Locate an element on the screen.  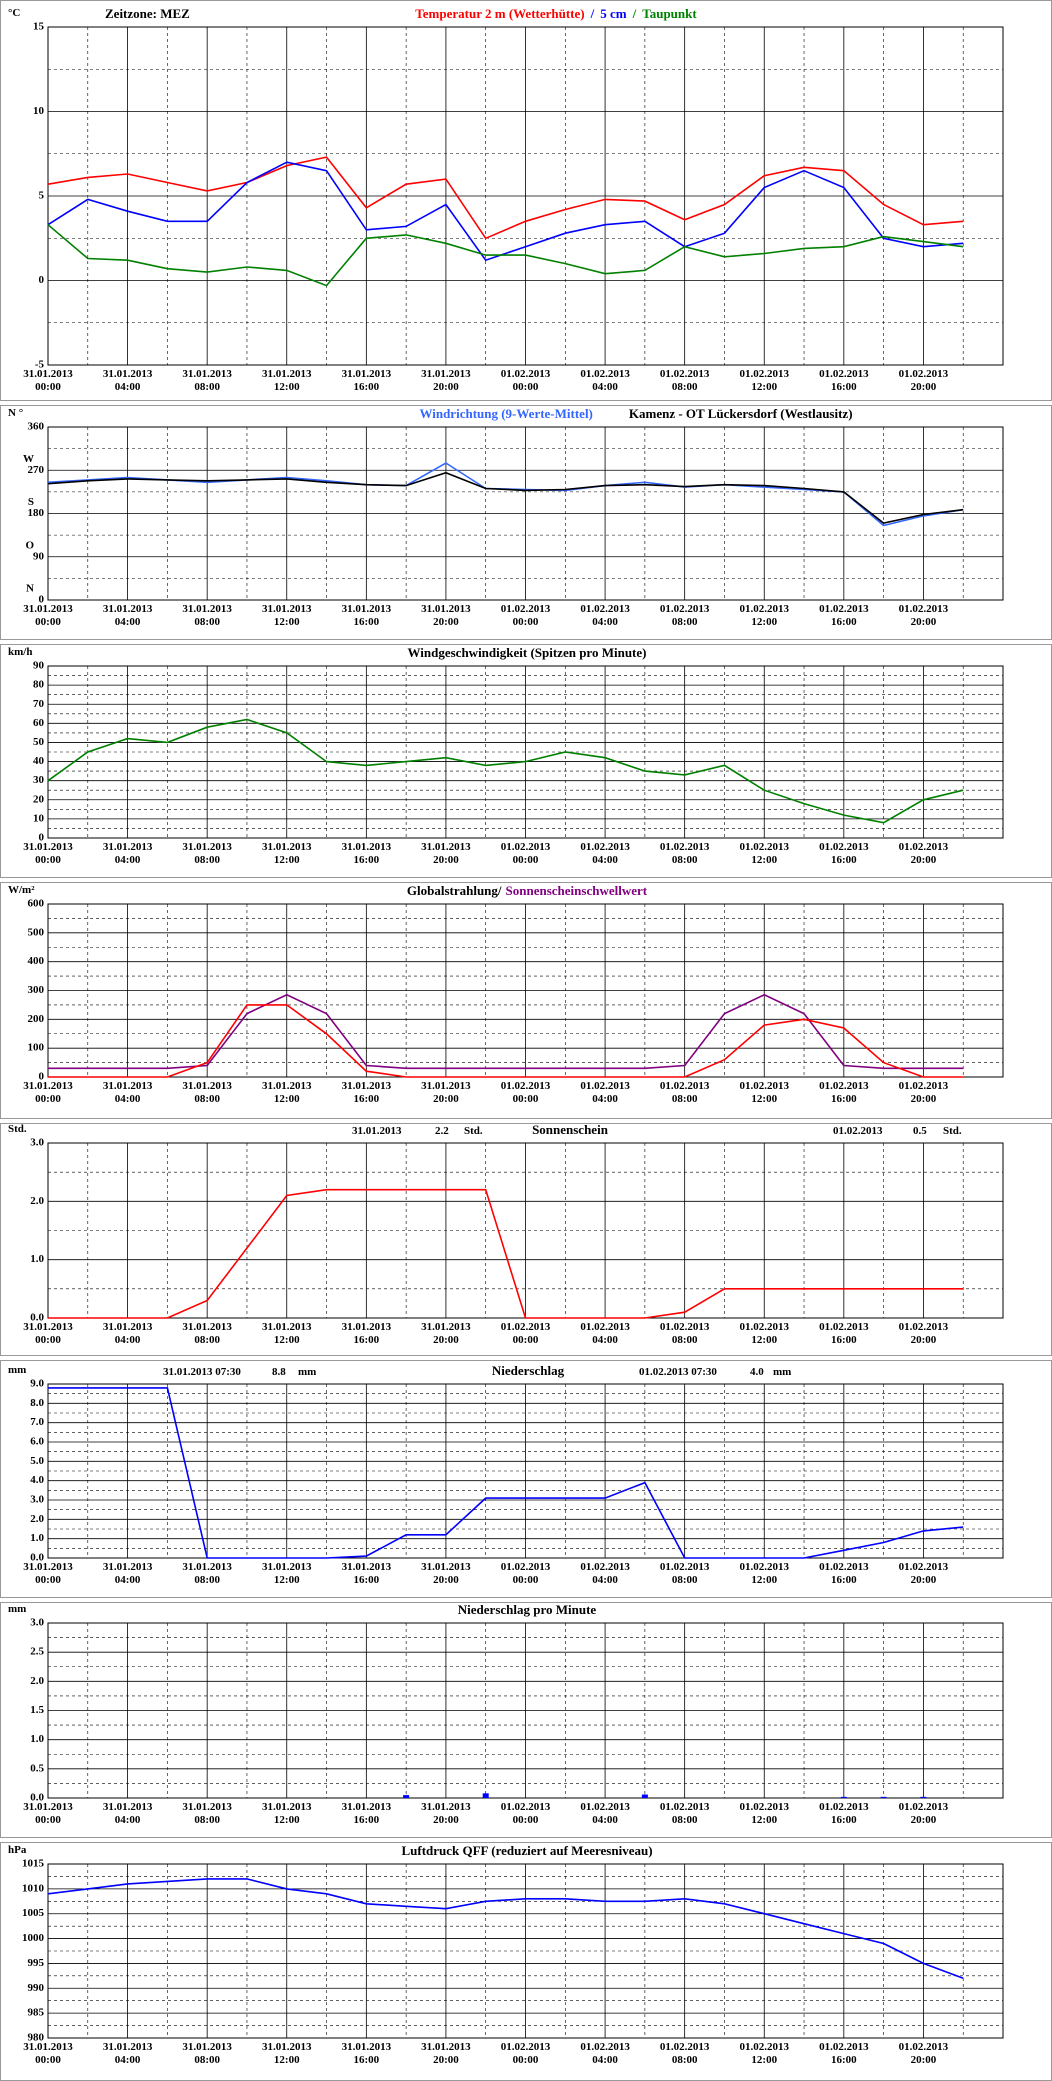
y-tick-label: 2.5 is located at coordinates (37, 1652).